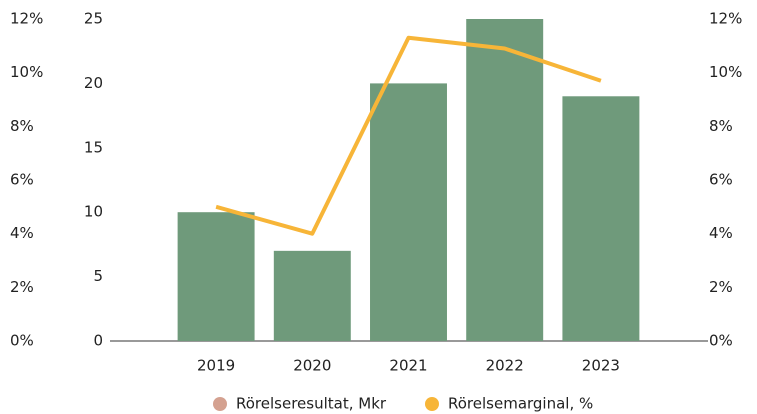  I want to click on y2-left-tick-label: 4%, so click(22, 233).